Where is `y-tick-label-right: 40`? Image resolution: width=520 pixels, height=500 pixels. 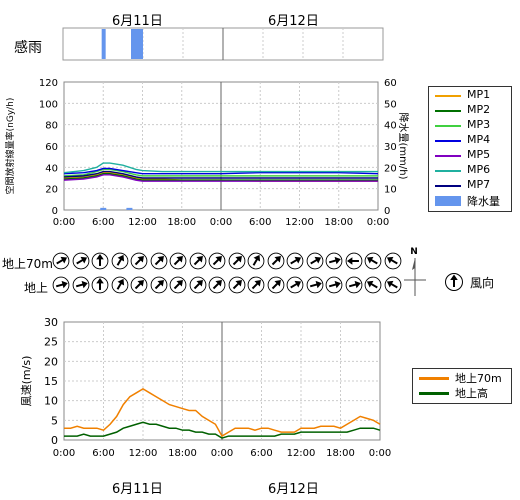 y-tick-label-right: 40 is located at coordinates (390, 126).